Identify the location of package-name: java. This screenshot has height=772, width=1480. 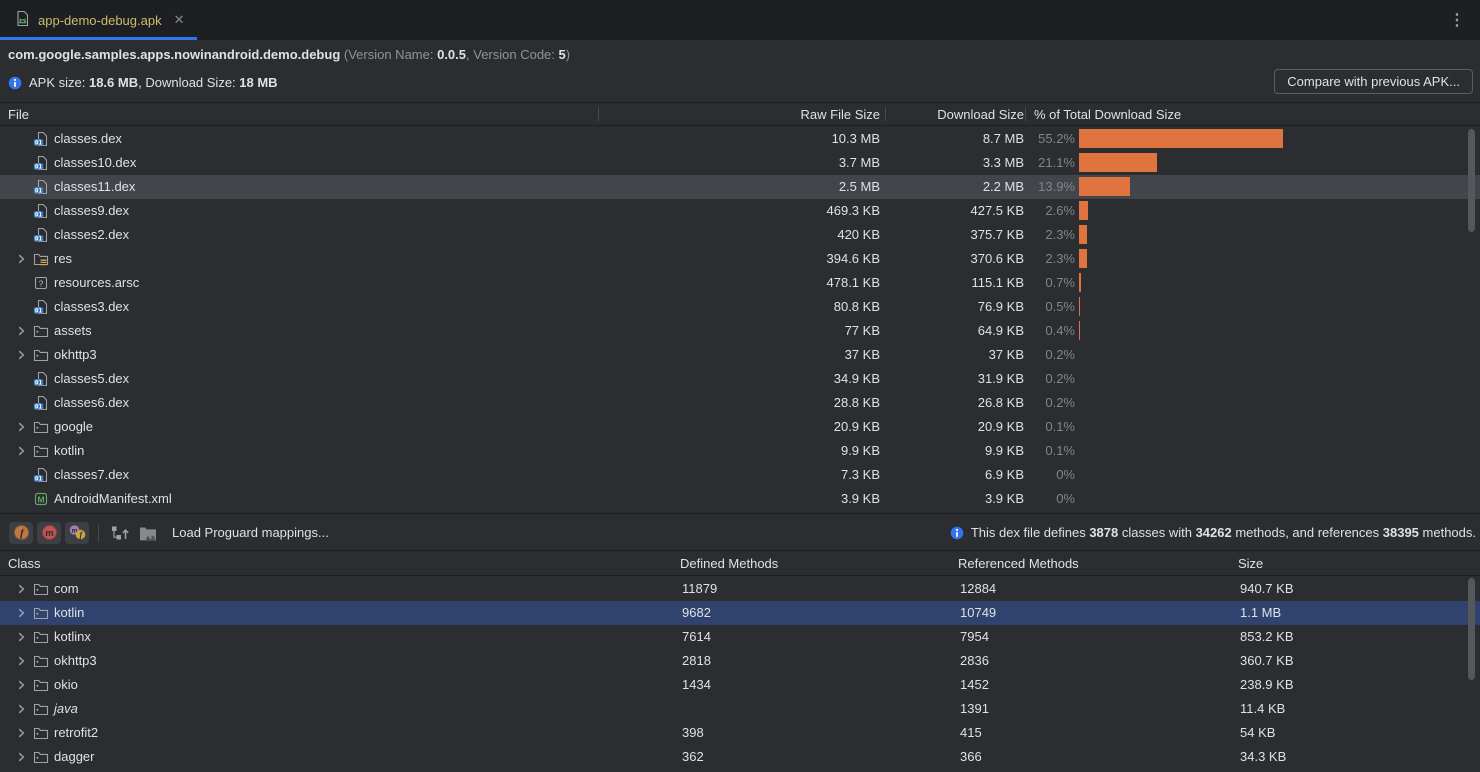
(66, 708).